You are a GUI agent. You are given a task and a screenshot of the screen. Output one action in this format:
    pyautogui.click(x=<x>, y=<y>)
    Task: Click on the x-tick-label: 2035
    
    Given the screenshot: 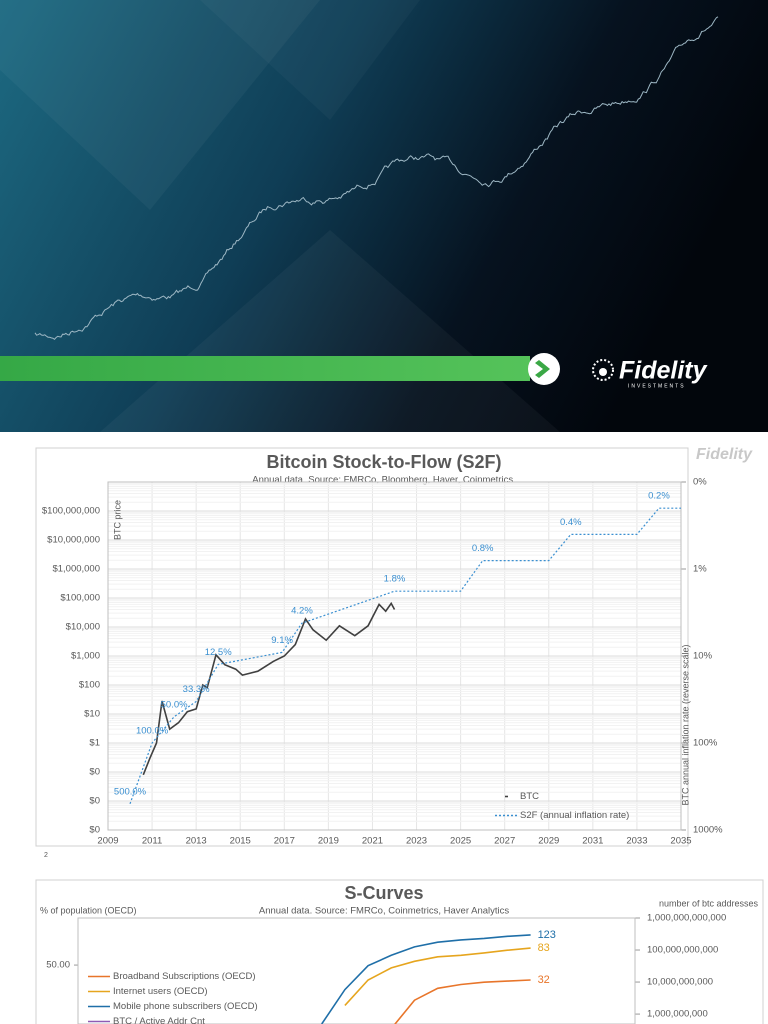 What is the action you would take?
    pyautogui.click(x=680, y=841)
    